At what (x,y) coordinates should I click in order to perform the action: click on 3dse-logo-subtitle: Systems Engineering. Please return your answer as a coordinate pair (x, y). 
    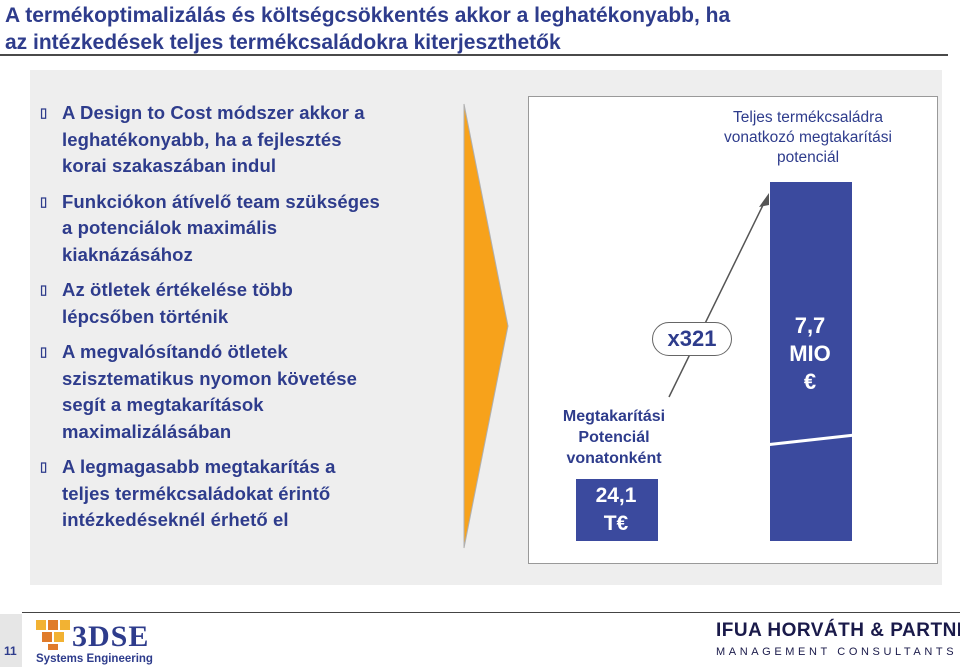
    Looking at the image, I should click on (94, 659).